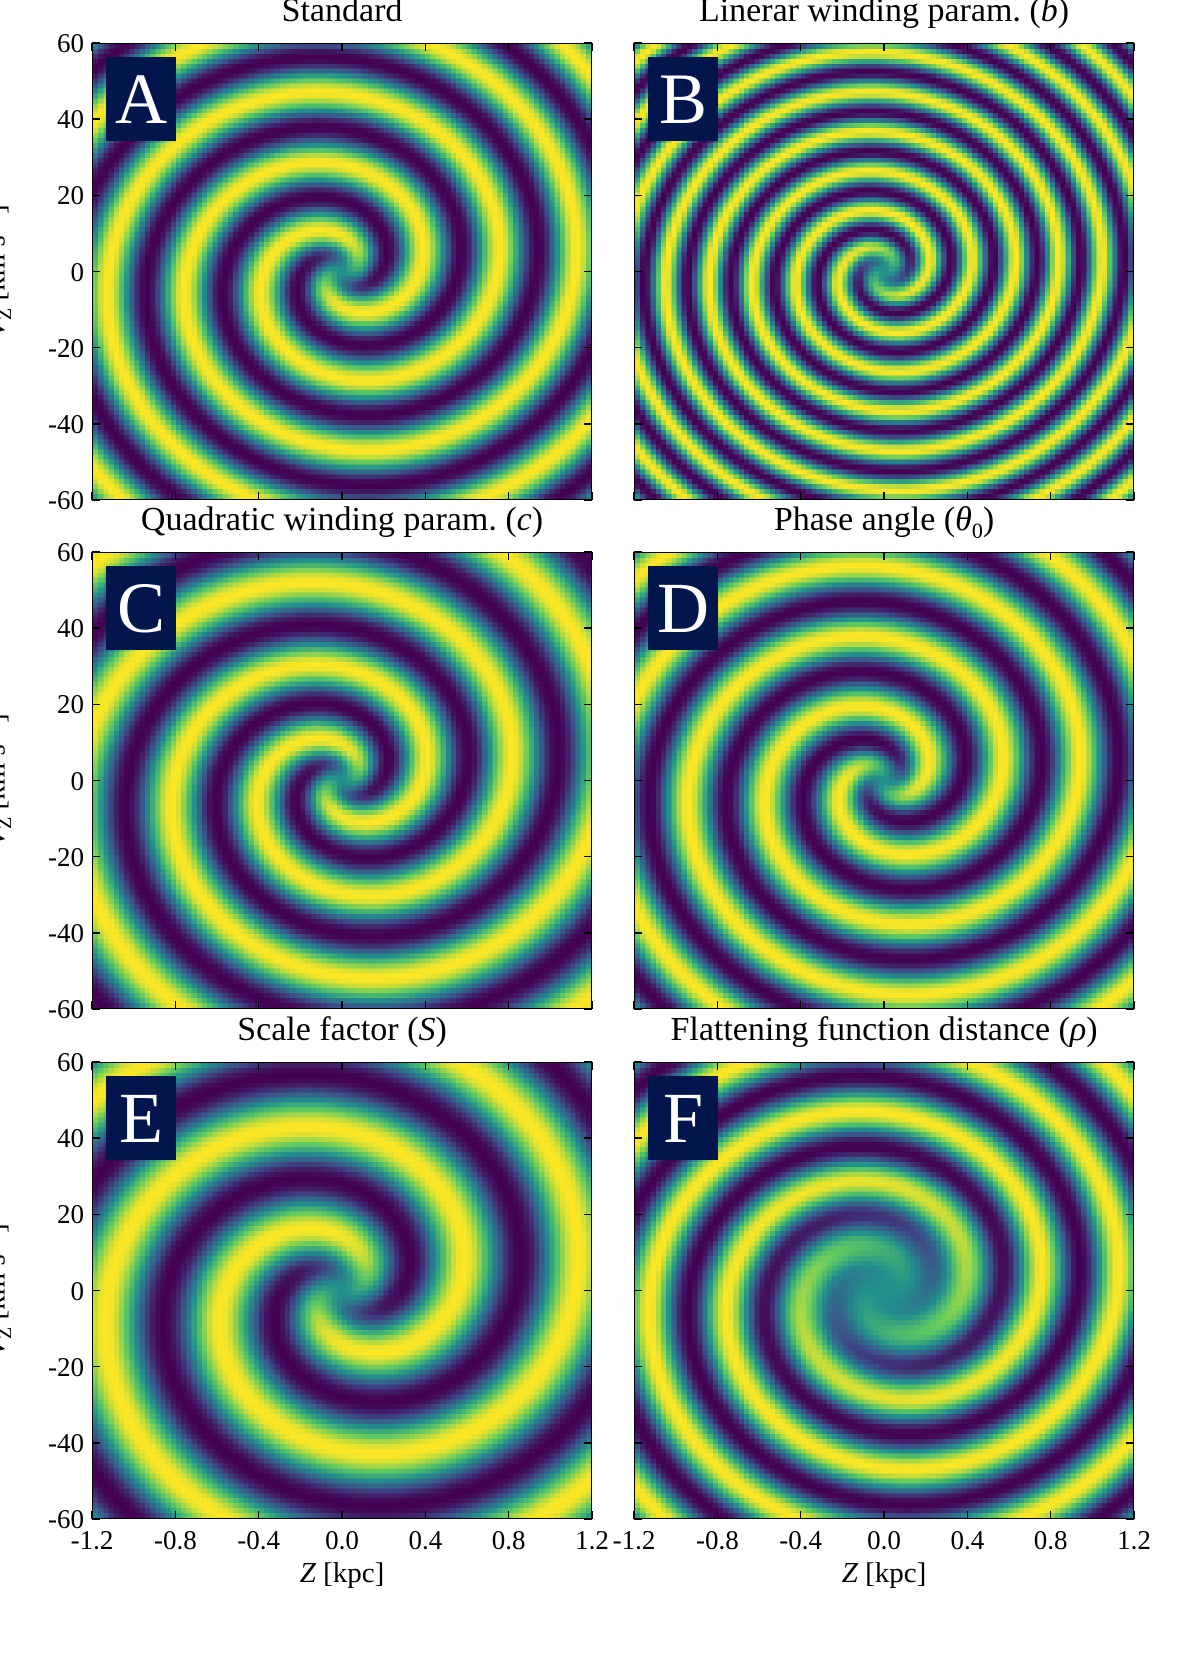 The height and width of the screenshot is (1653, 1200). Describe the element at coordinates (66, 423) in the screenshot. I see `ytick-label: -40` at that location.